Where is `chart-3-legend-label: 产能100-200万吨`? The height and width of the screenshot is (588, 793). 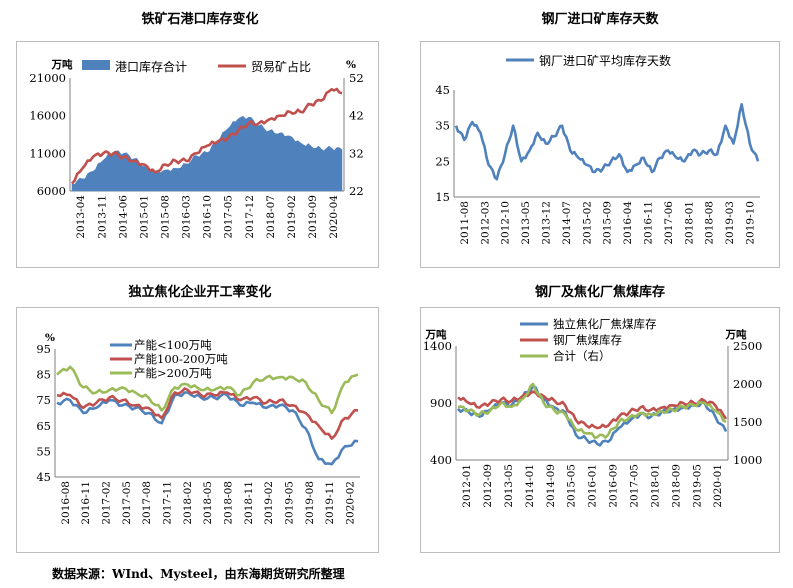
chart-3-legend-label: 产能100-200万吨 is located at coordinates (181, 359).